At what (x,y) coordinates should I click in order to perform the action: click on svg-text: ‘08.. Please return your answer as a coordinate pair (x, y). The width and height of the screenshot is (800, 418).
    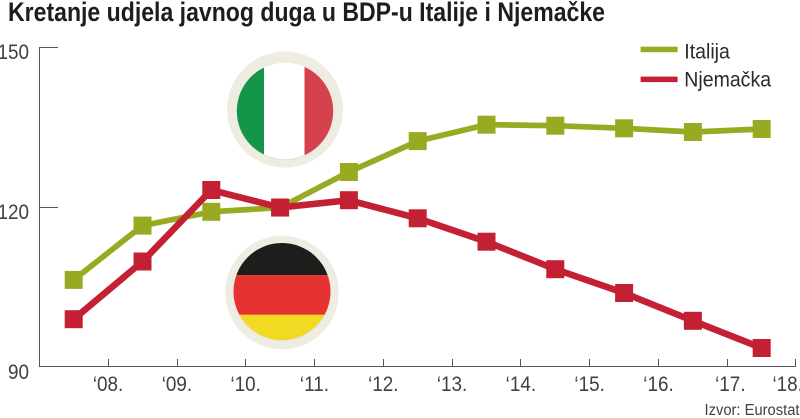
    Looking at the image, I should click on (108, 384).